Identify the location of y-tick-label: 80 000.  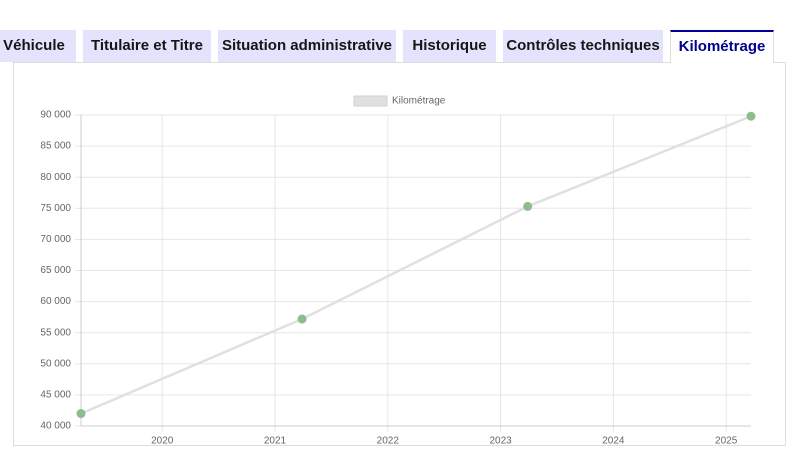
(55, 177).